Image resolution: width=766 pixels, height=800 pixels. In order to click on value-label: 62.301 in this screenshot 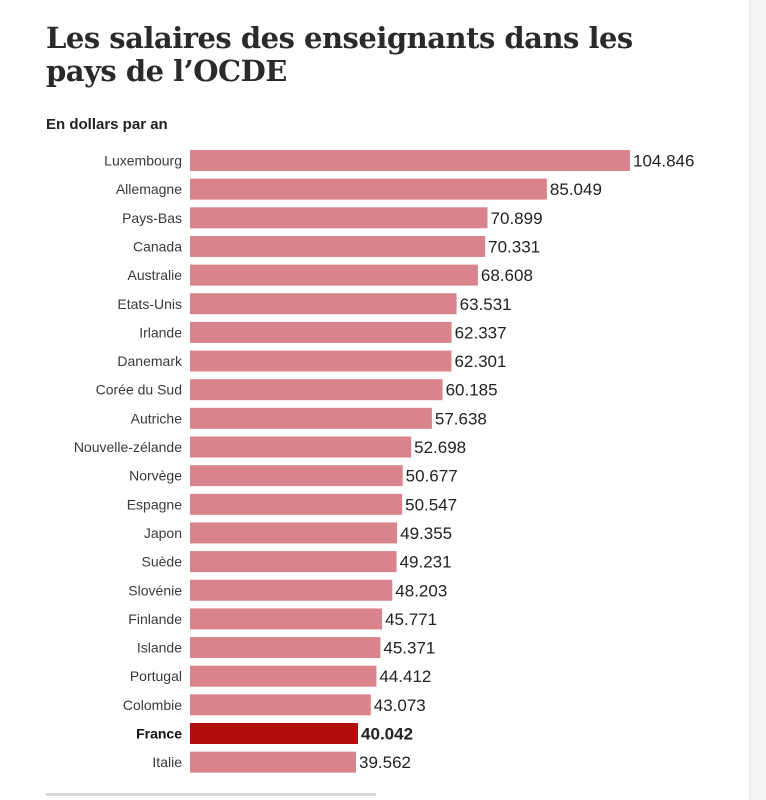, I will do `click(480, 361)`.